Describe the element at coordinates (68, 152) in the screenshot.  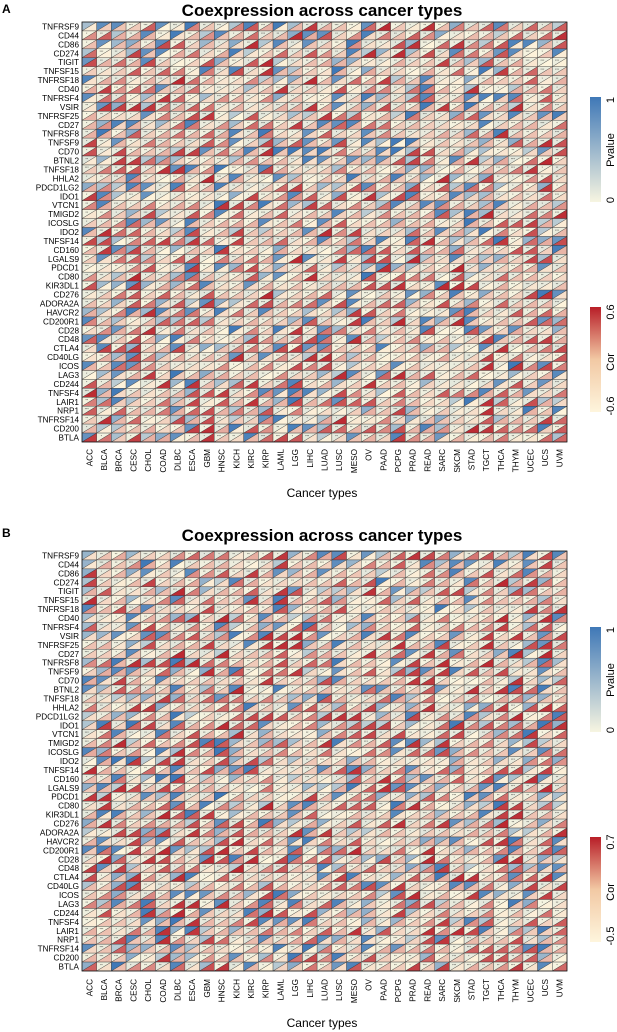
I see `gene-label: CD70` at that location.